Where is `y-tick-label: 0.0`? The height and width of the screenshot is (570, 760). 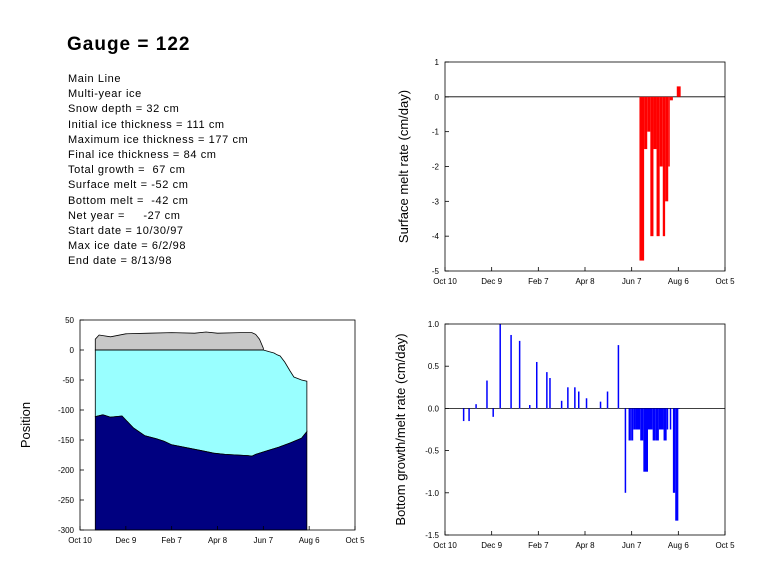 y-tick-label: 0.0 is located at coordinates (434, 408).